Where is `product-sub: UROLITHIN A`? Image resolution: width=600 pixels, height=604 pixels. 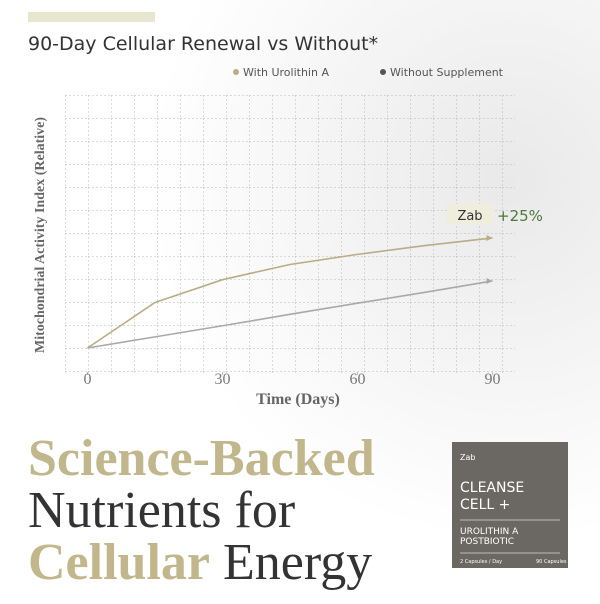 product-sub: UROLITHIN A is located at coordinates (489, 532).